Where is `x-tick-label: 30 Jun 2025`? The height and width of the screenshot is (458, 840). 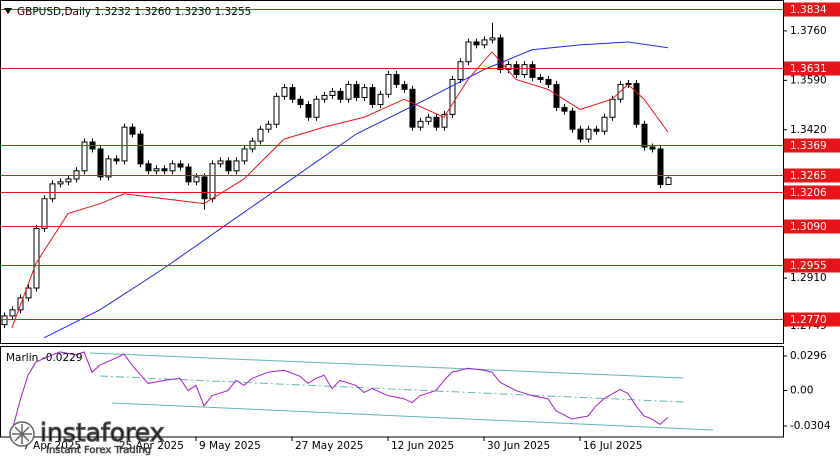 x-tick-label: 30 Jun 2025 is located at coordinates (518, 446).